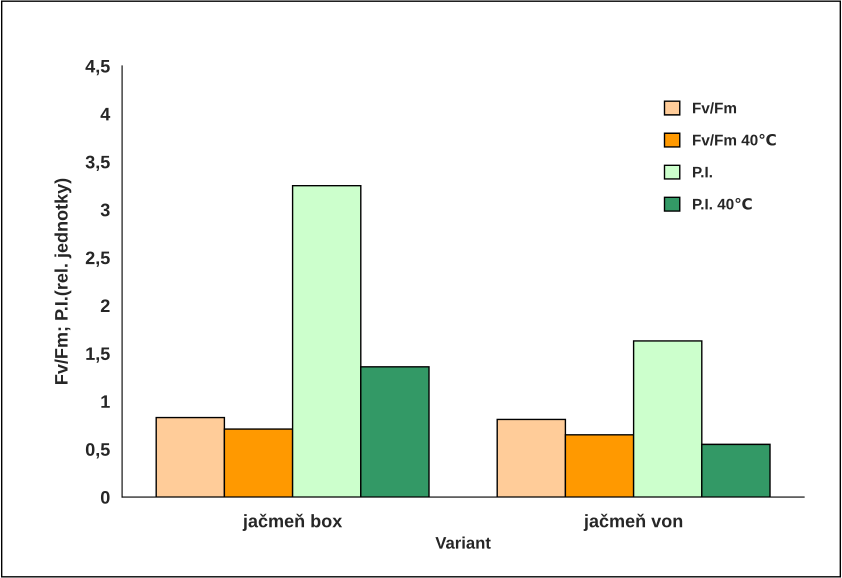 The height and width of the screenshot is (578, 842). Describe the element at coordinates (633, 522) in the screenshot. I see `x-tick-label: jačmeň von` at that location.